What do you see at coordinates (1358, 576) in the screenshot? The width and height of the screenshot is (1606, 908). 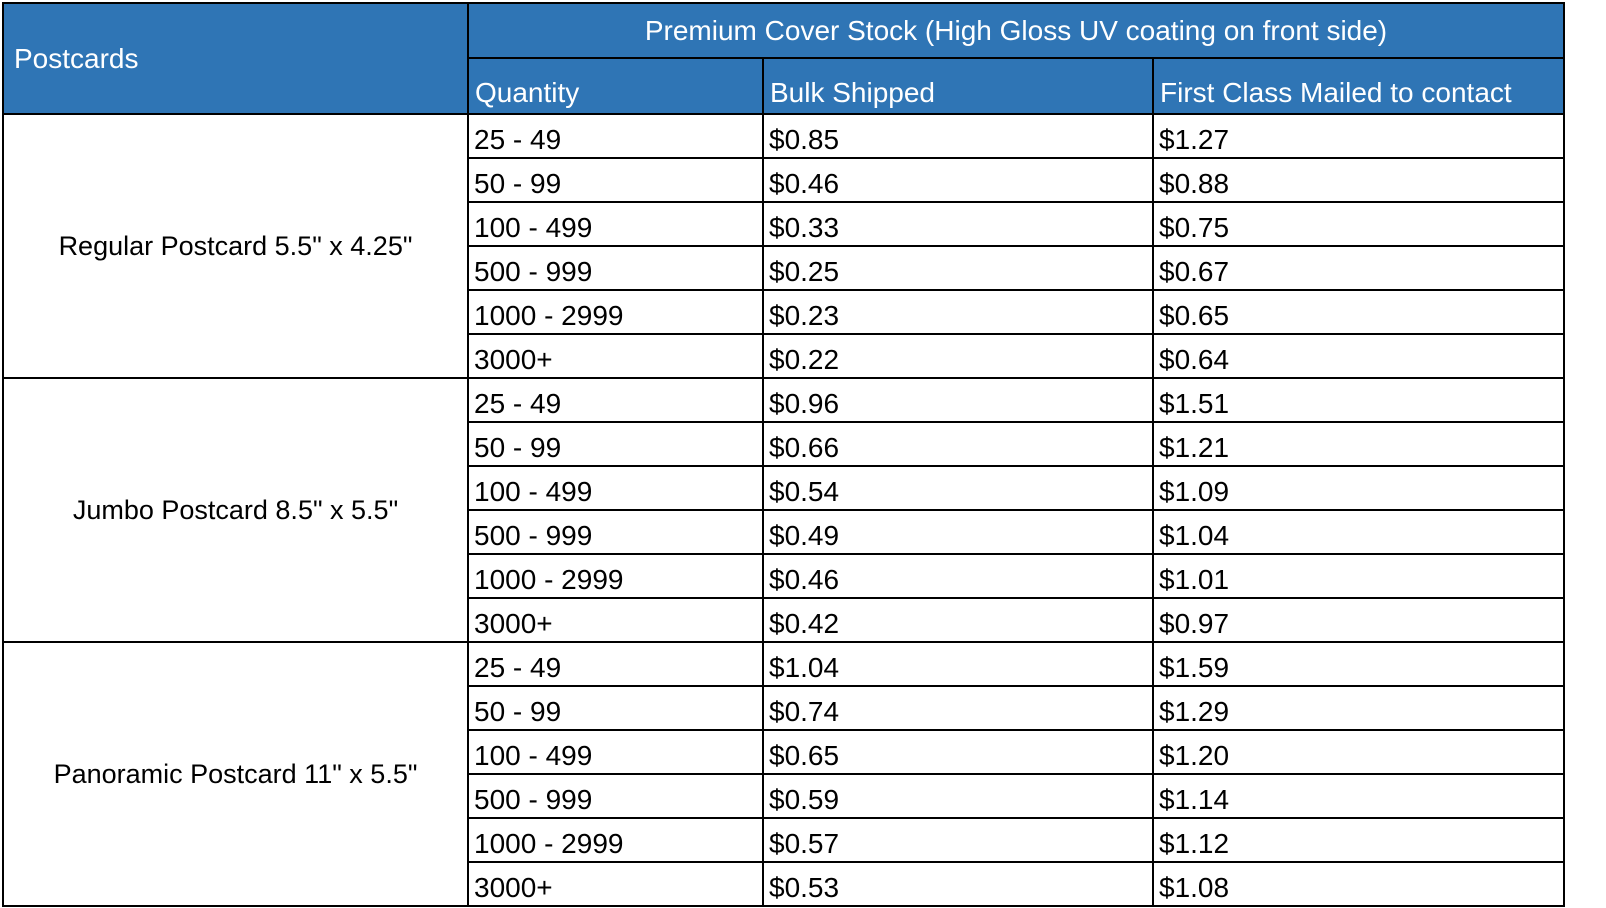 I see `first-class-price-cell: $1.01` at bounding box center [1358, 576].